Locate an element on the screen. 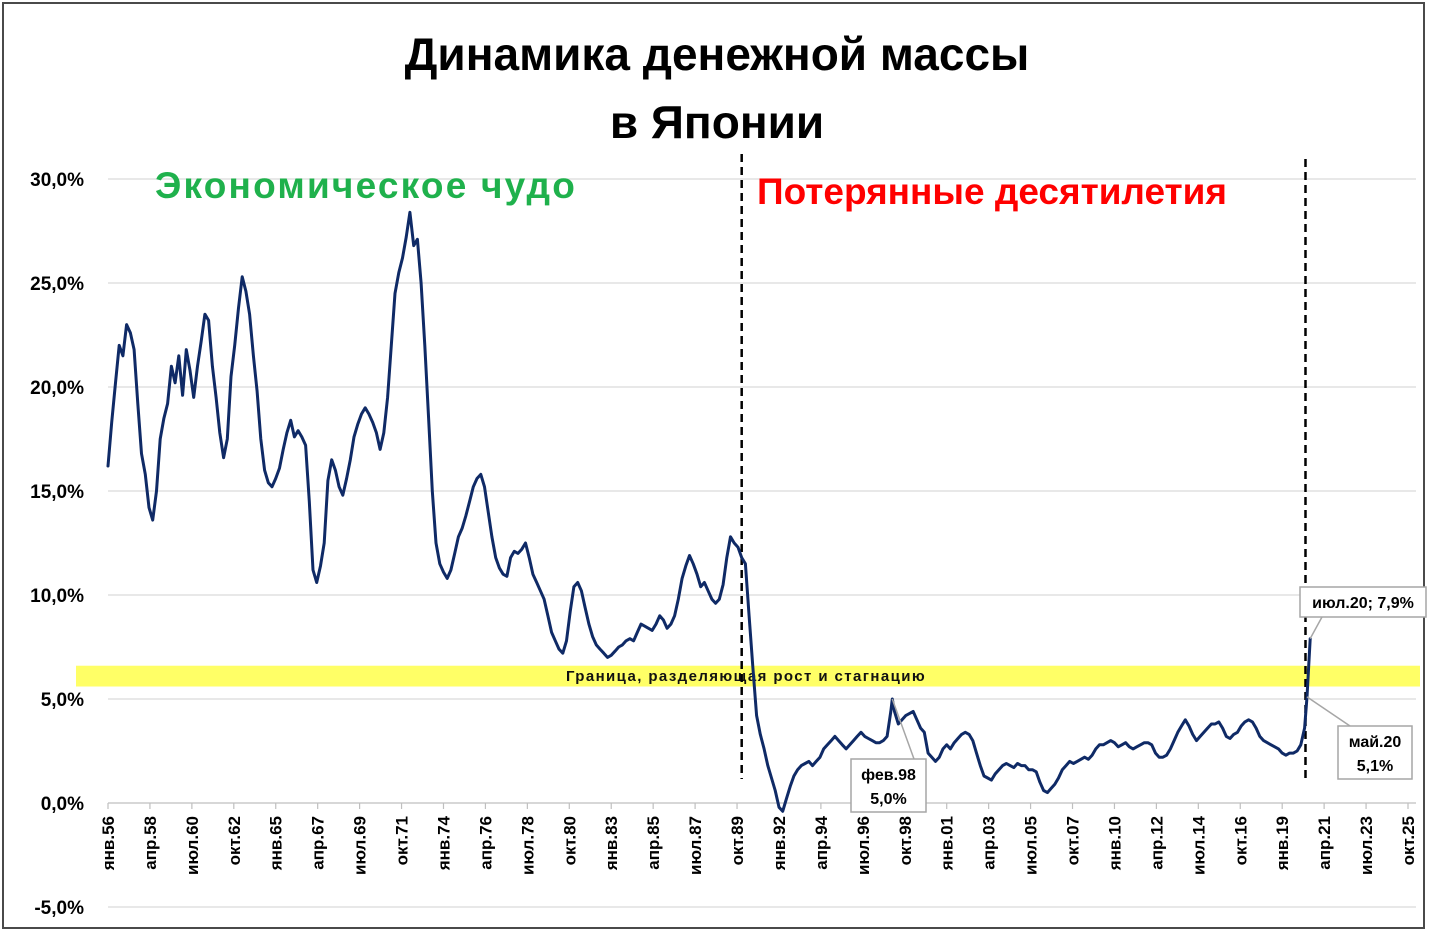 The width and height of the screenshot is (1431, 935). threshold-band-label: Граница, разделяющая рост и стагнацию is located at coordinates (746, 676).